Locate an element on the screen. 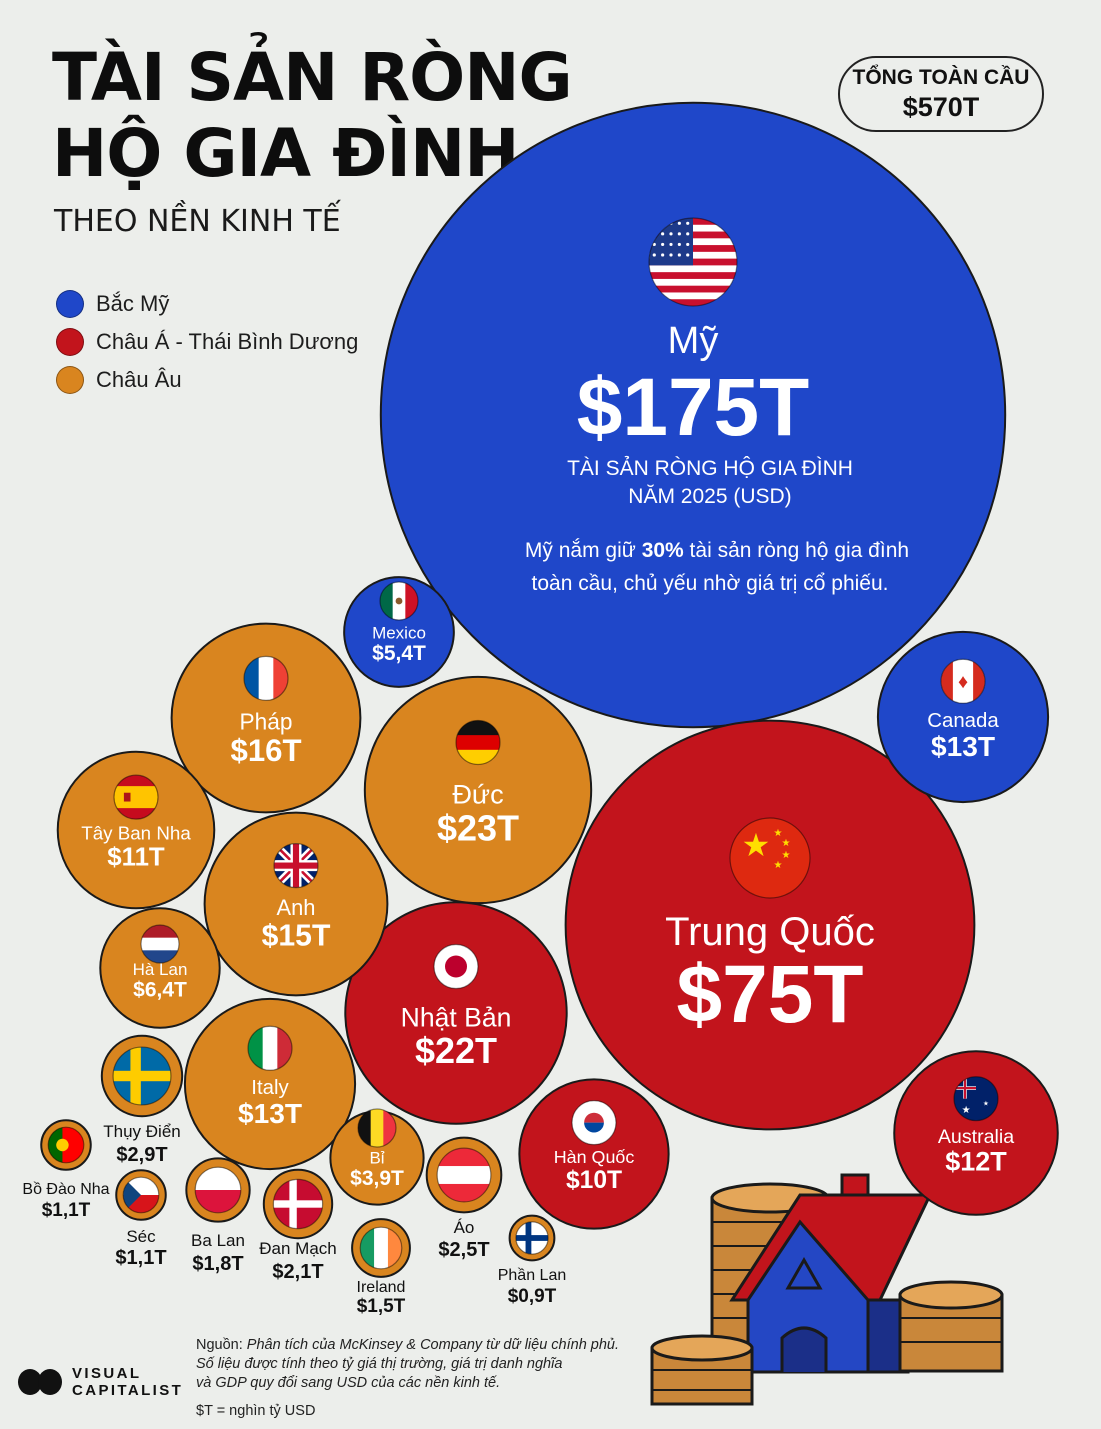  bubble-mx: Mexico$5,4T is located at coordinates (399, 632).